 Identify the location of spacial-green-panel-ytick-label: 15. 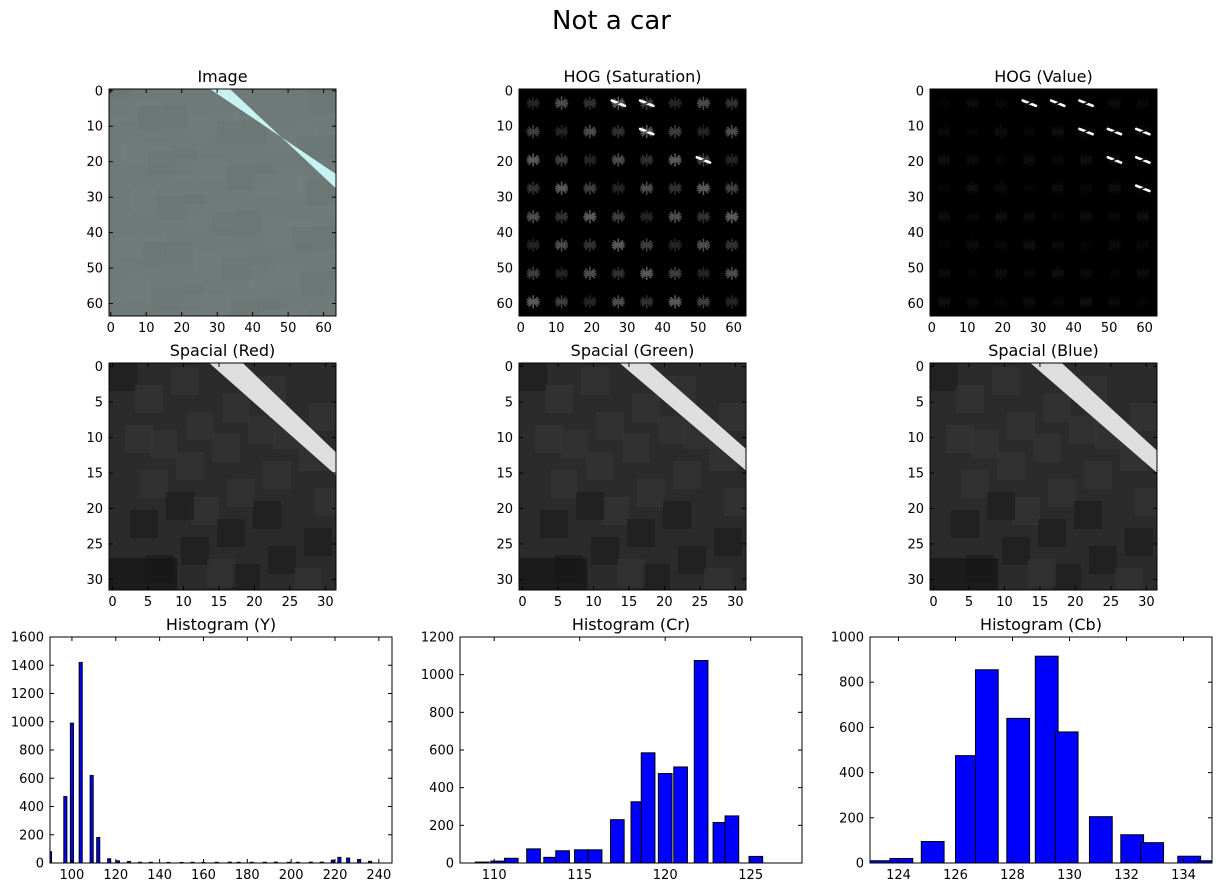
(504, 473).